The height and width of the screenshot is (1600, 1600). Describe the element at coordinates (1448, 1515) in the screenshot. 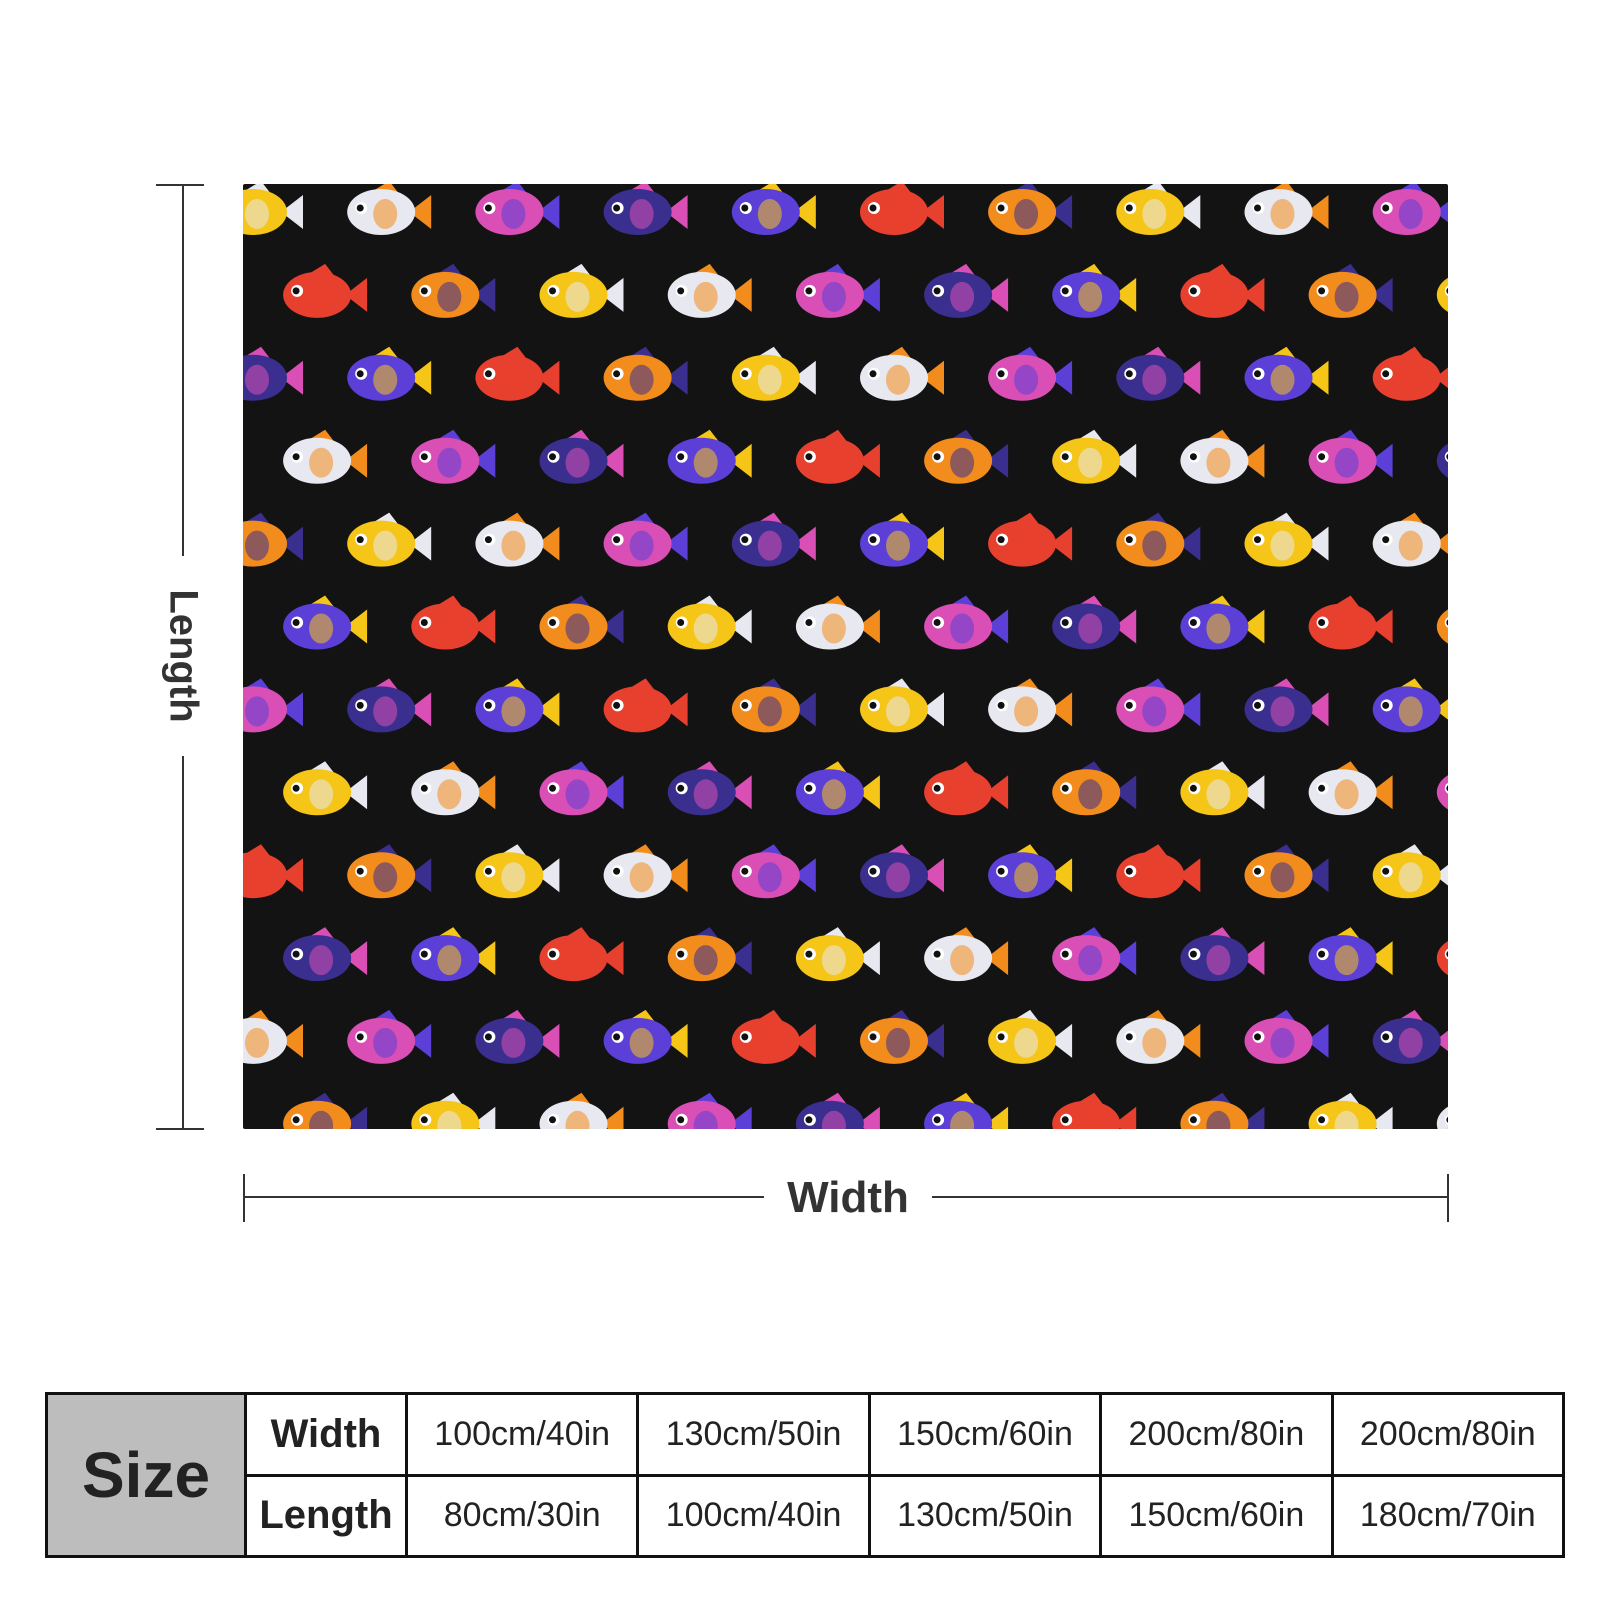

I see `length-value-5: 180cm/70in` at that location.